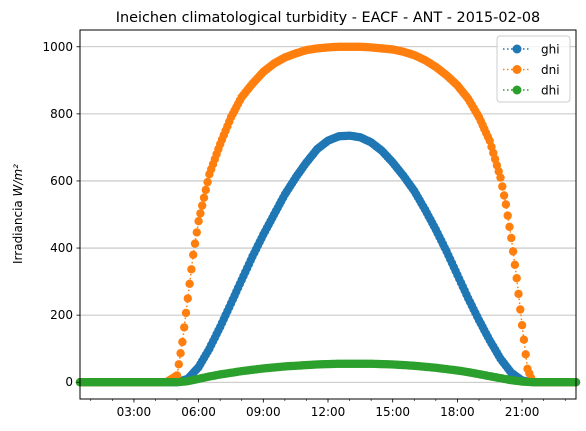 The height and width of the screenshot is (431, 586). I want to click on y-tick-label: 800, so click(61, 114).